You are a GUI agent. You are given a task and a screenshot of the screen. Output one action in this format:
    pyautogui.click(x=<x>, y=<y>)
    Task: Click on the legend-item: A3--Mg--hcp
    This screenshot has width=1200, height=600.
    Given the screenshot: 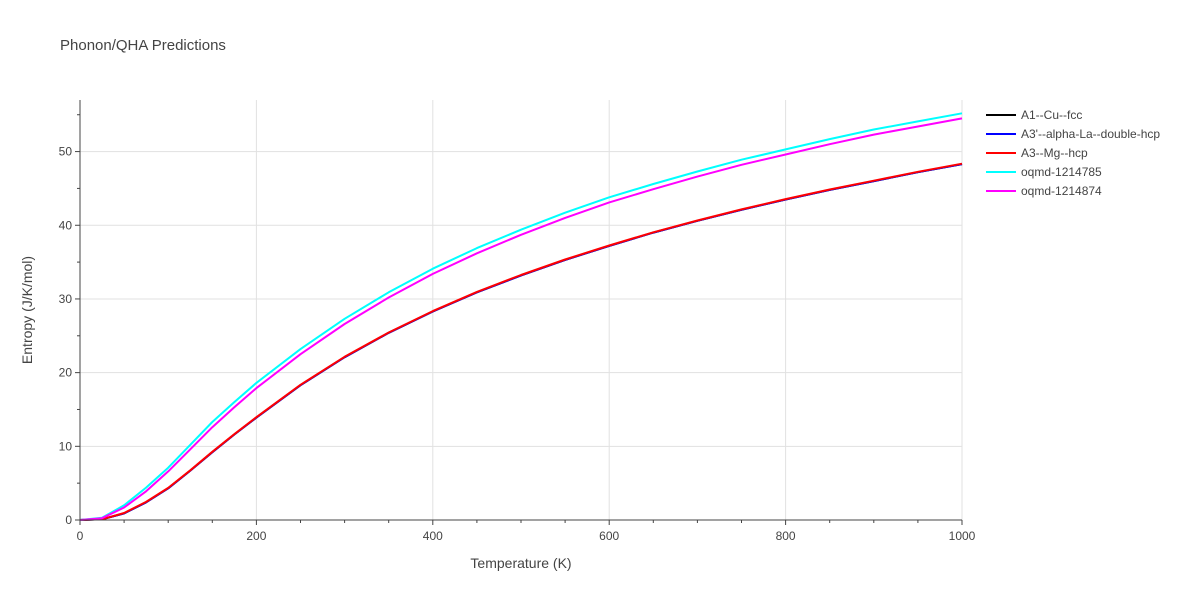 What is the action you would take?
    pyautogui.click(x=1037, y=153)
    